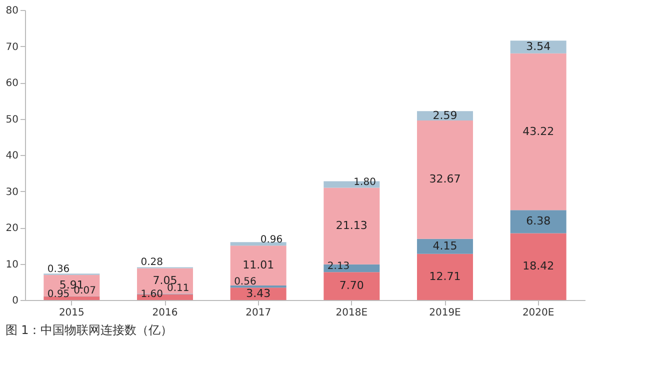 The height and width of the screenshot is (380, 650). Describe the element at coordinates (445, 115) in the screenshot. I see `data-label: 2.59` at that location.